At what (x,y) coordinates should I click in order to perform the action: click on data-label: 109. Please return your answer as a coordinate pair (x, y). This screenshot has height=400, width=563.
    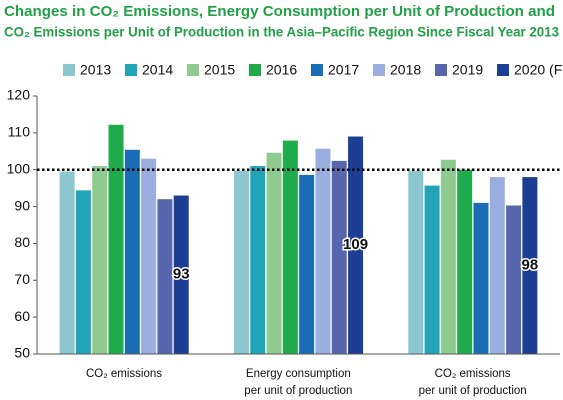
    Looking at the image, I should click on (355, 244).